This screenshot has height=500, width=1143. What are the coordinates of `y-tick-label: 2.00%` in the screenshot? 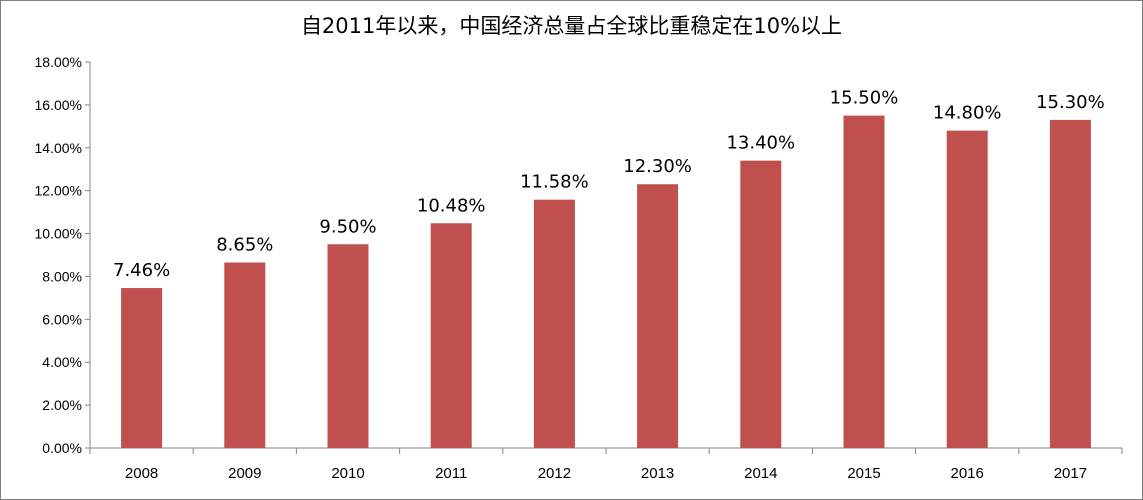 It's located at (62, 405).